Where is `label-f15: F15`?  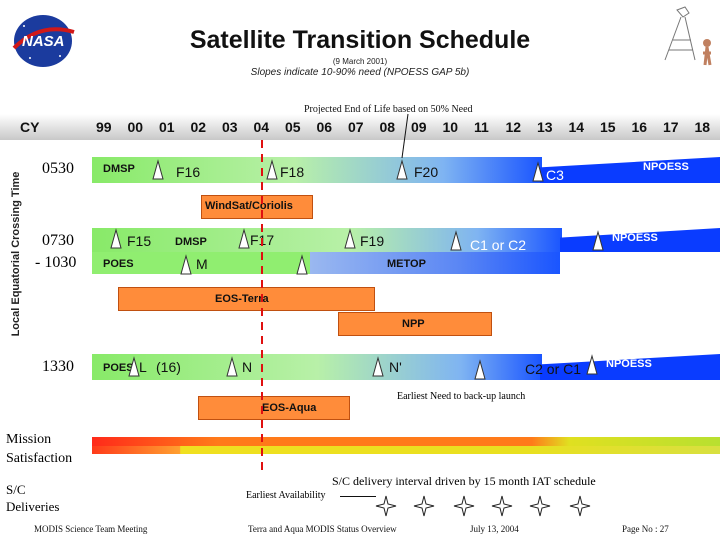
label-f15: F15 is located at coordinates (139, 241).